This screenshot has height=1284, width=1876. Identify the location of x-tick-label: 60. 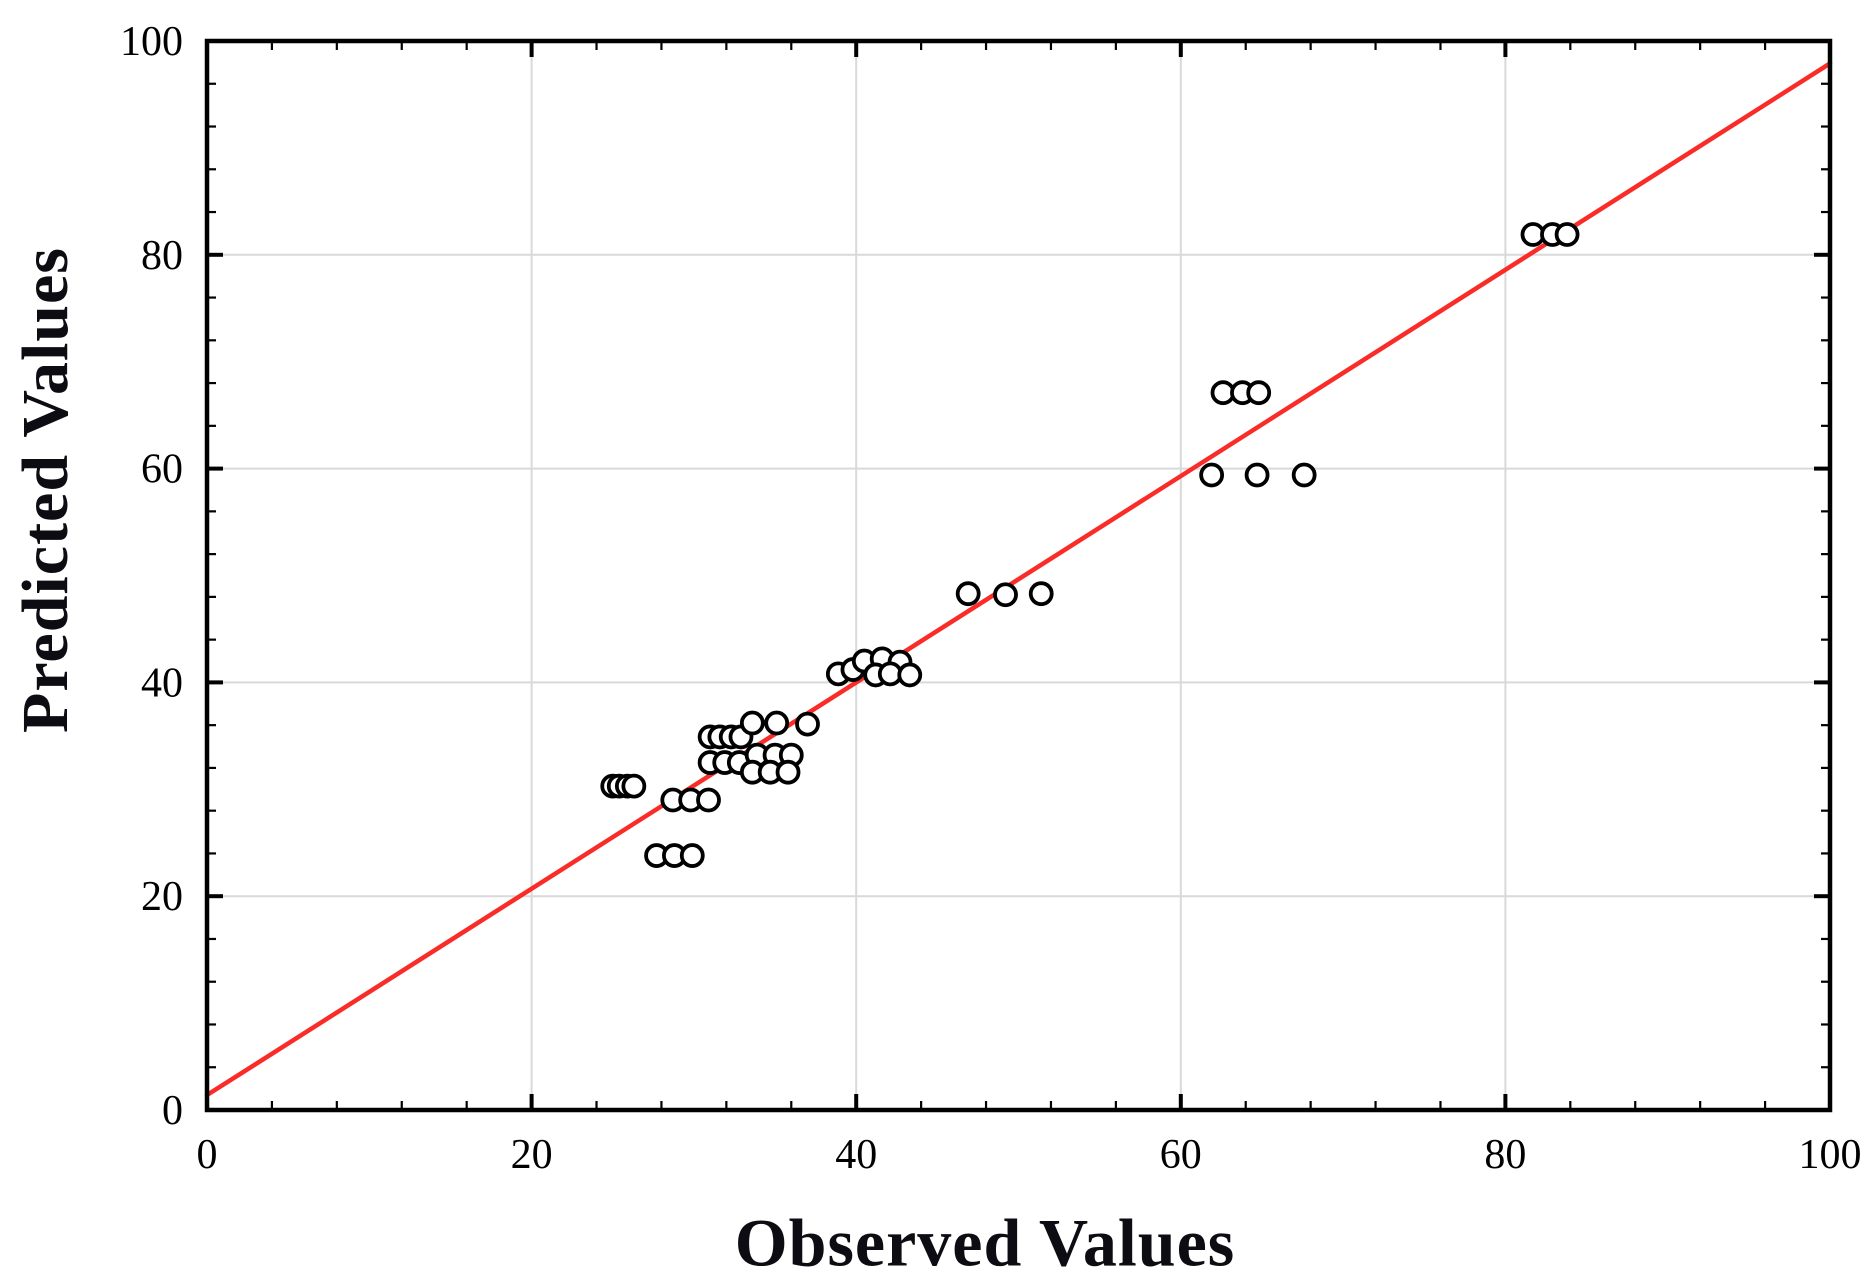
(1181, 1155).